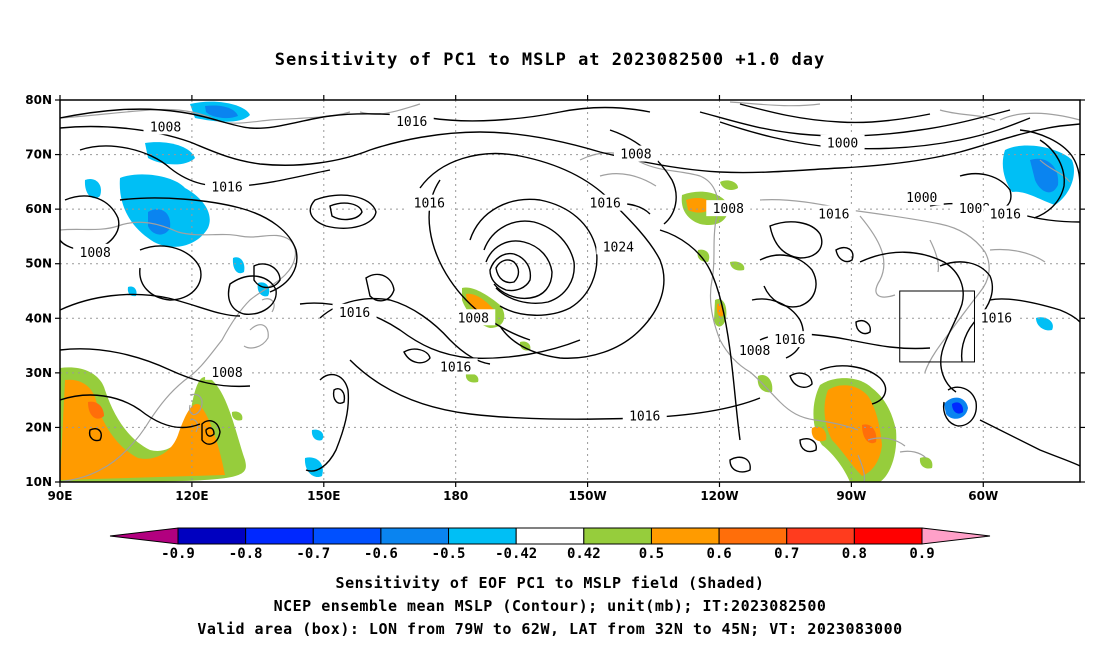 The height and width of the screenshot is (650, 1100). I want to click on contour-label: 1024, so click(618, 247).